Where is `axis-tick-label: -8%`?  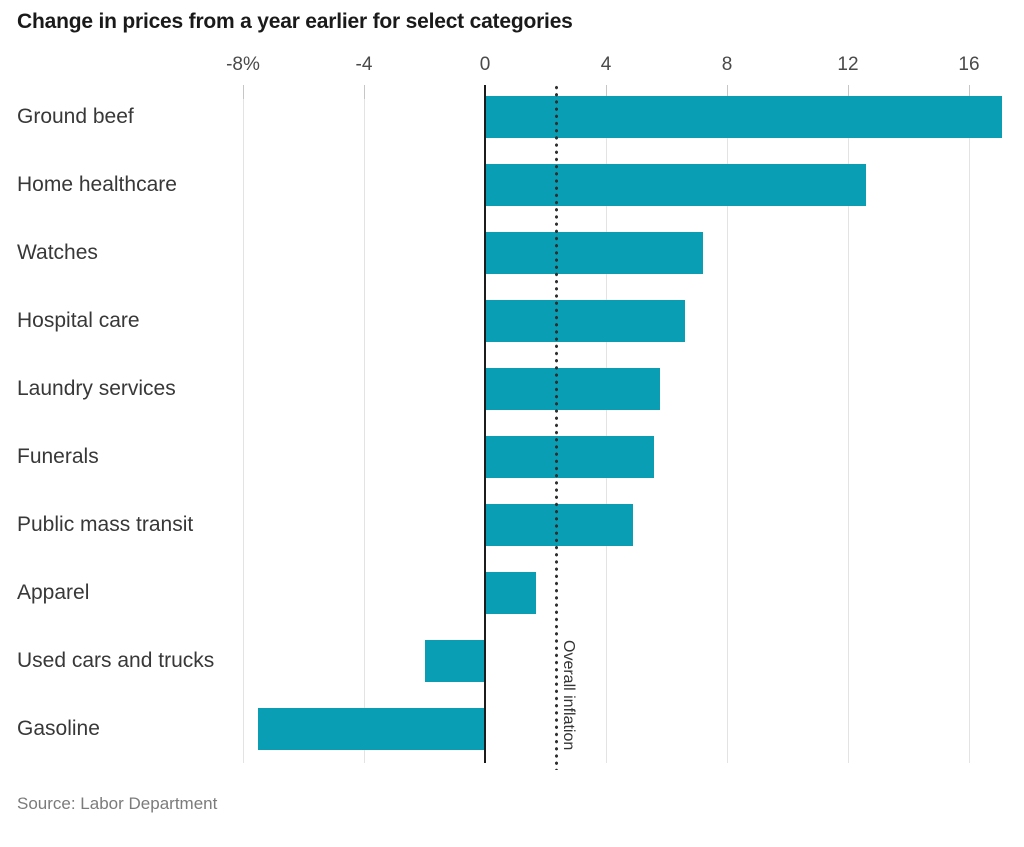 axis-tick-label: -8% is located at coordinates (243, 64).